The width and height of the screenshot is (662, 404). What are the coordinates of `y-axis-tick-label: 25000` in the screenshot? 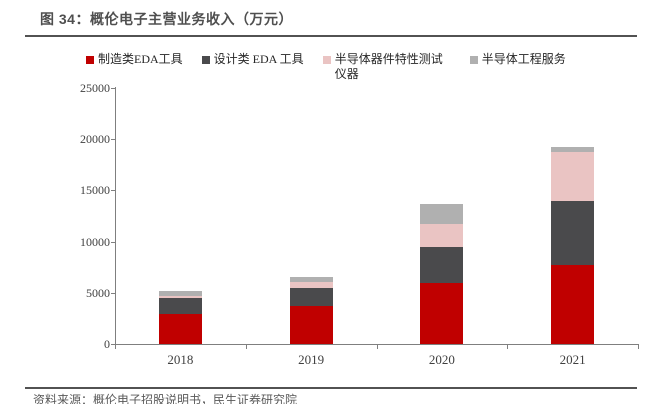 It's located at (95, 88).